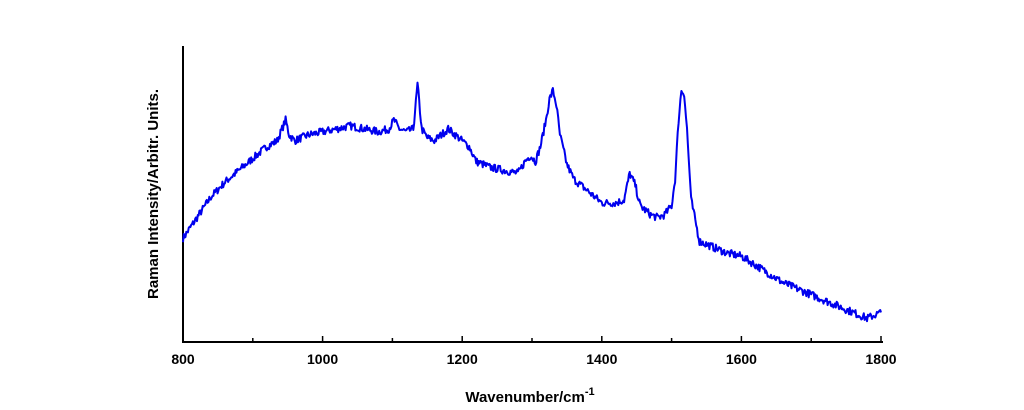 This screenshot has width=1024, height=410. I want to click on x-tick-labels: 800 1000 1200 1400 1600 1800, so click(533, 359).